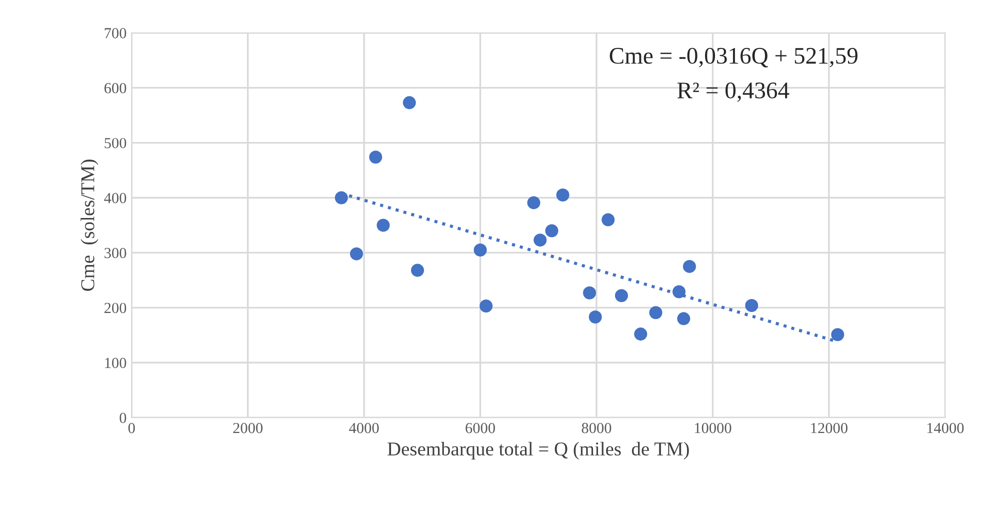 Image resolution: width=997 pixels, height=522 pixels. Describe the element at coordinates (89, 225) in the screenshot. I see `y-axis-title: Cme (soles/TM)` at that location.